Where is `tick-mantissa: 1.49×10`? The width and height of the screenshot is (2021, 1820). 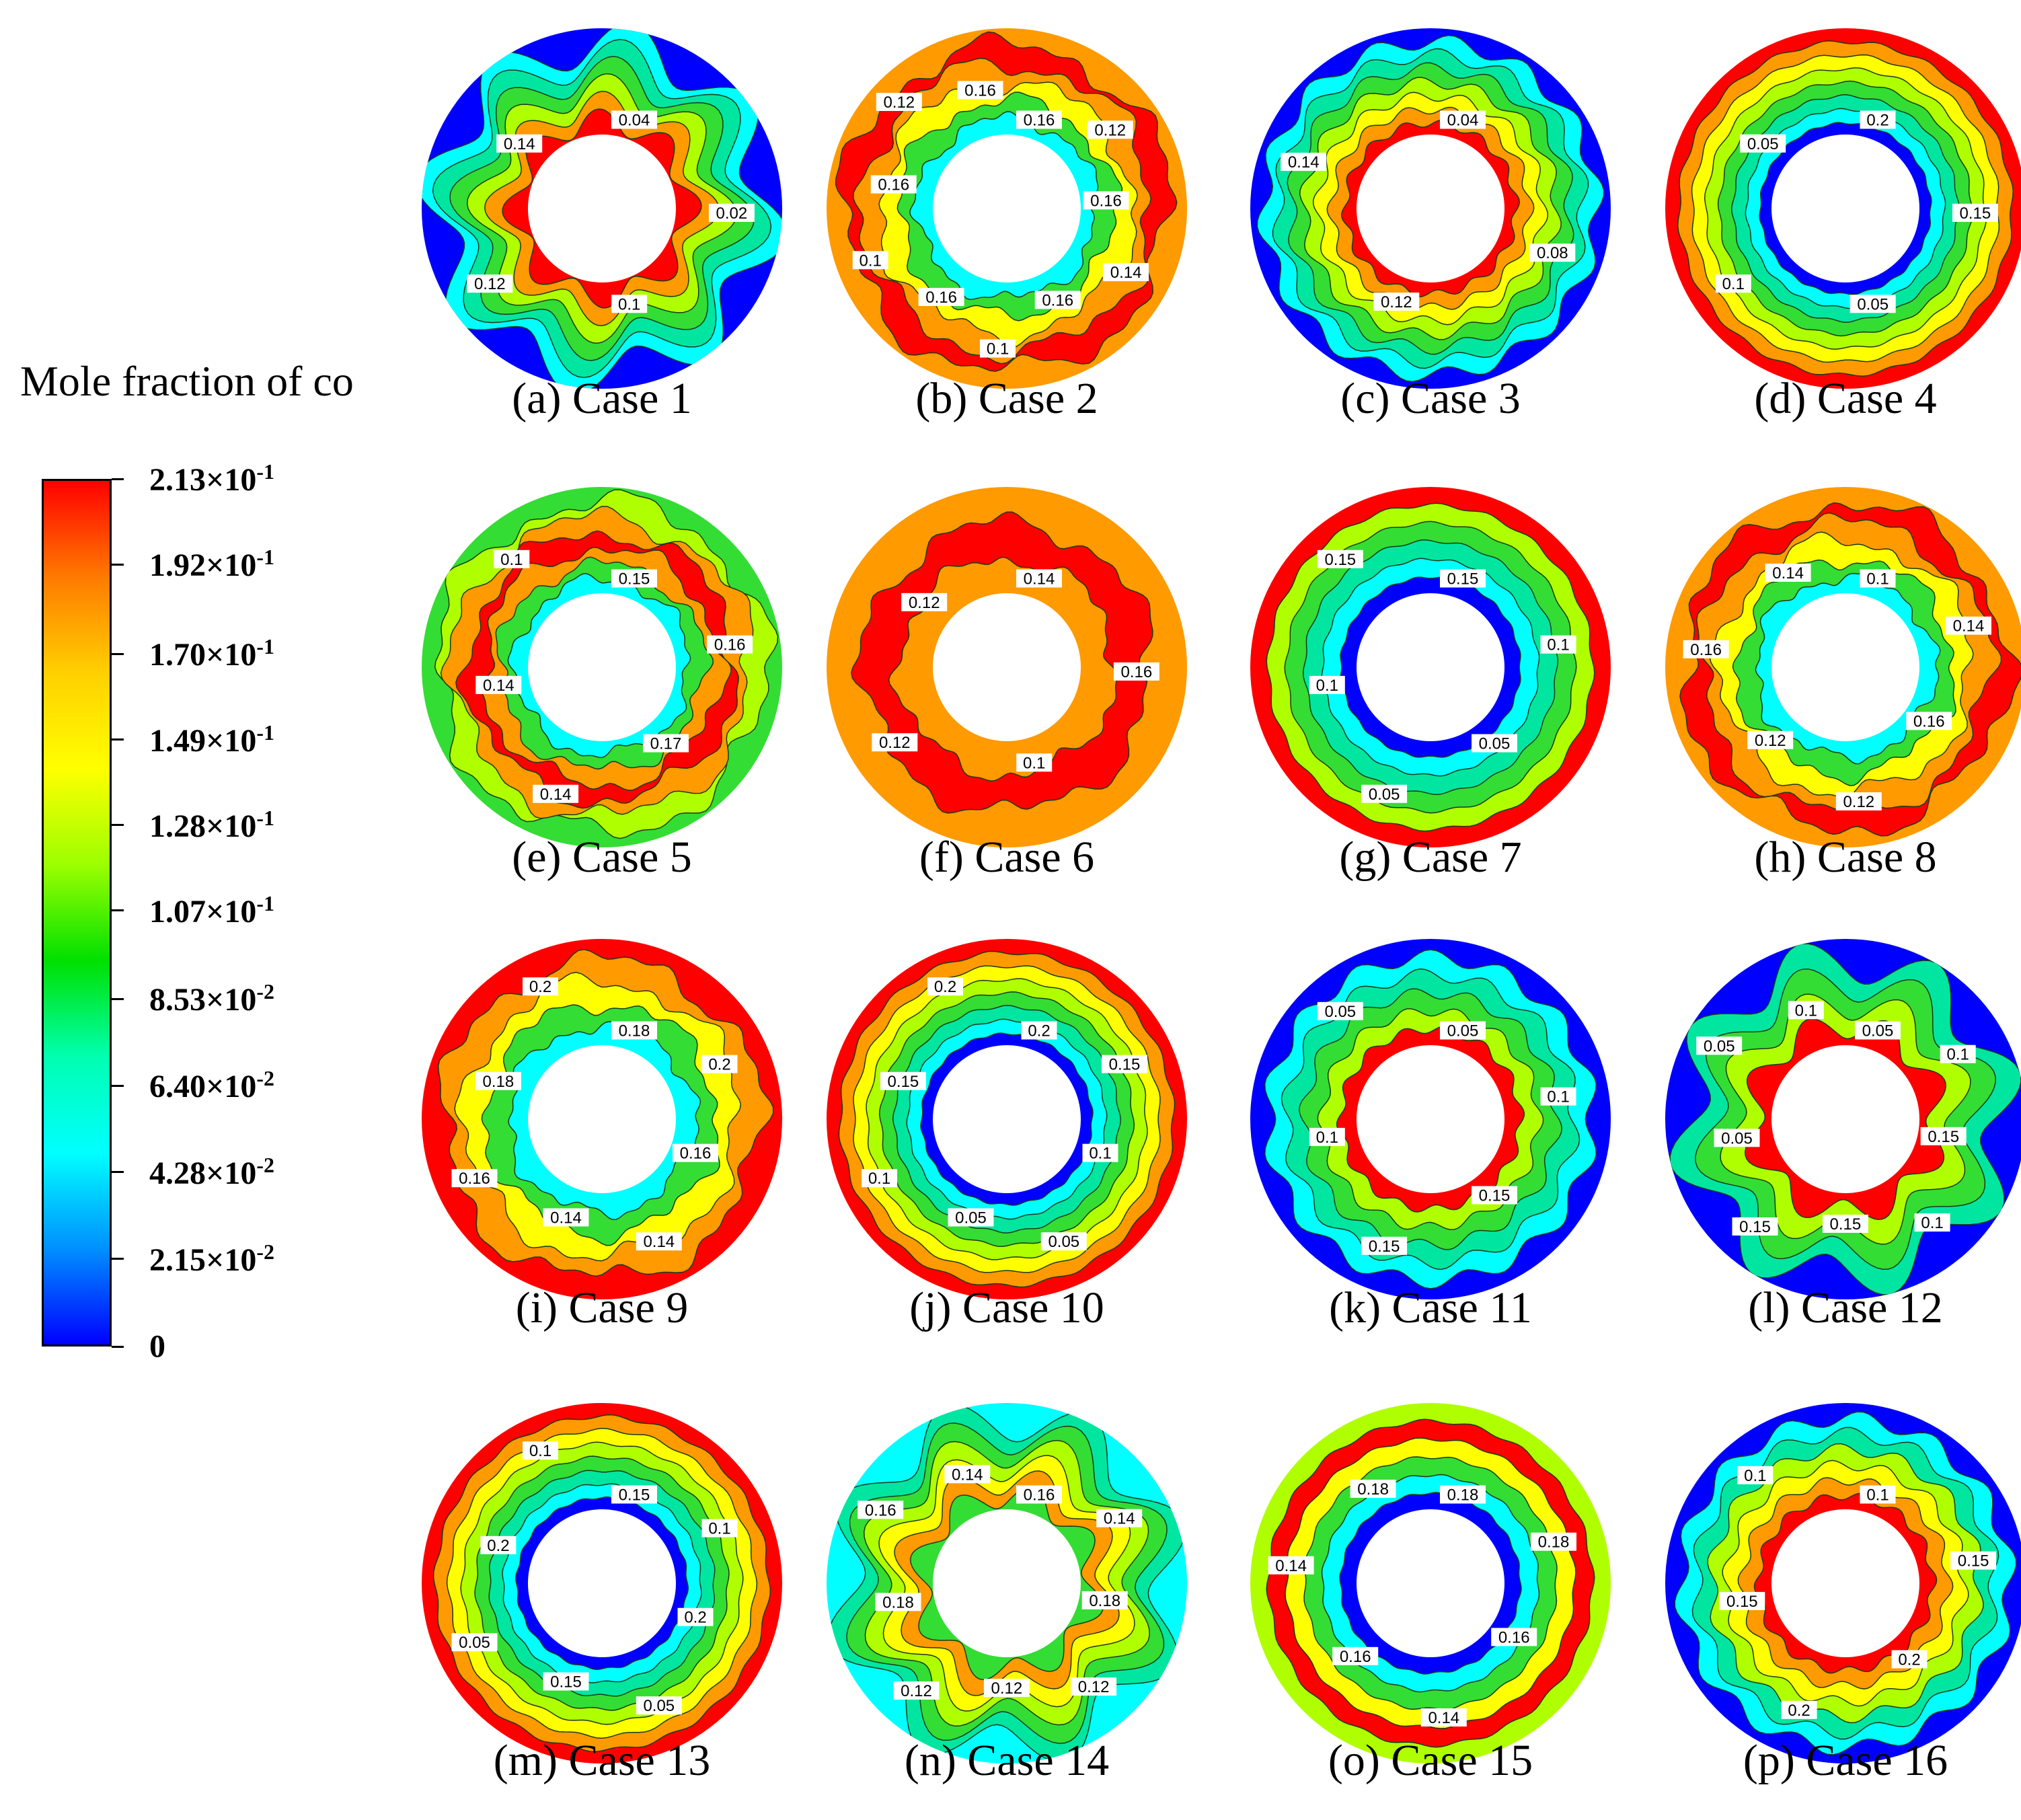 tick-mantissa: 1.49×10 is located at coordinates (203, 740).